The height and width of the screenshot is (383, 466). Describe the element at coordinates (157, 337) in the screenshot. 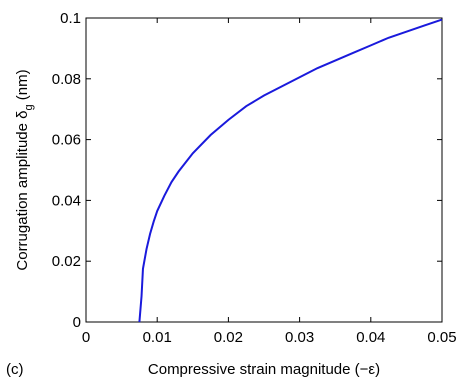

I see `x-tick-label: 0.01` at that location.